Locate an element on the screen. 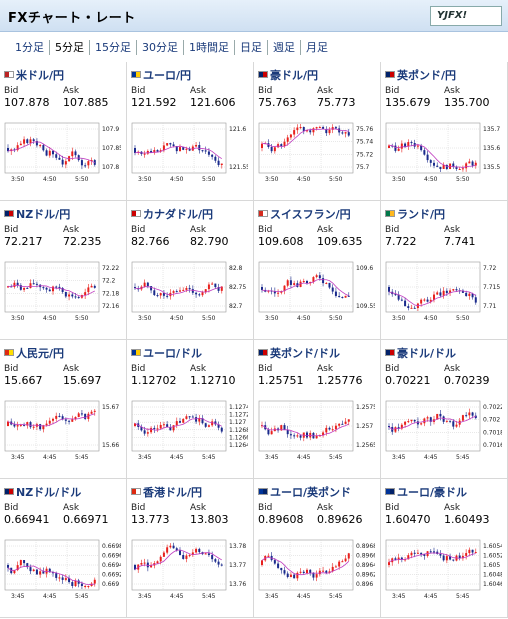 The image size is (508, 619). mini-candlestick-chart: 7.72 7.715 7.71 3:50 4:50 5:50 is located at coordinates (443, 292).